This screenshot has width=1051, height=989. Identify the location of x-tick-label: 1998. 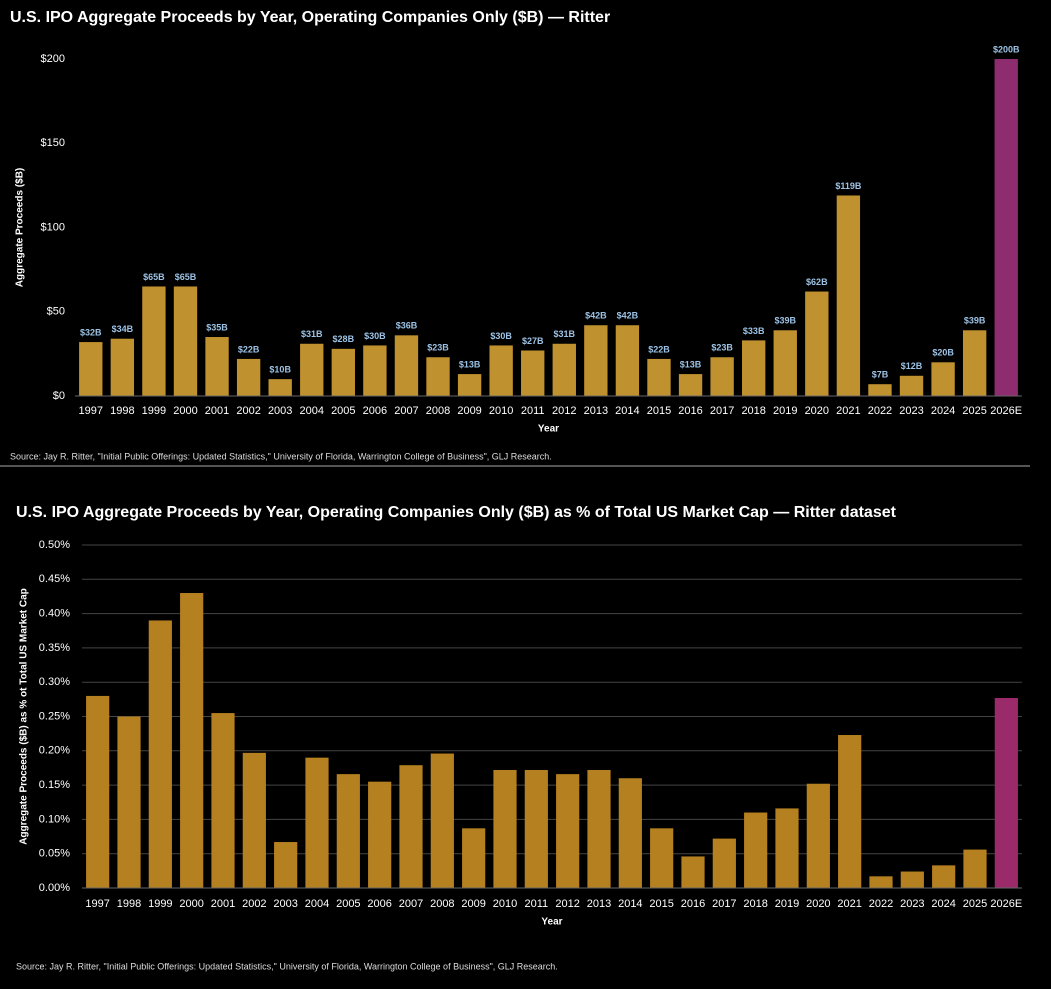
(122, 411).